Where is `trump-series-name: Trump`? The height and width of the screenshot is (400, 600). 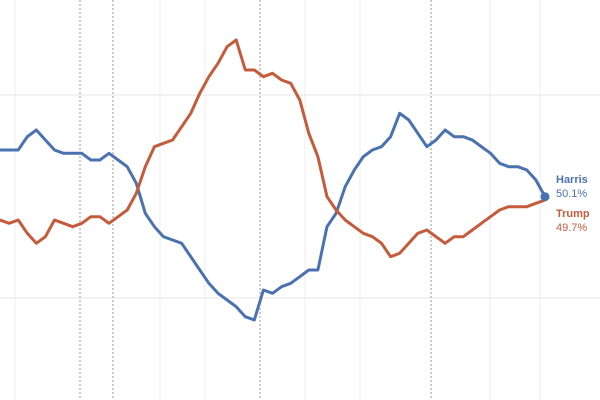
trump-series-name: Trump is located at coordinates (573, 214).